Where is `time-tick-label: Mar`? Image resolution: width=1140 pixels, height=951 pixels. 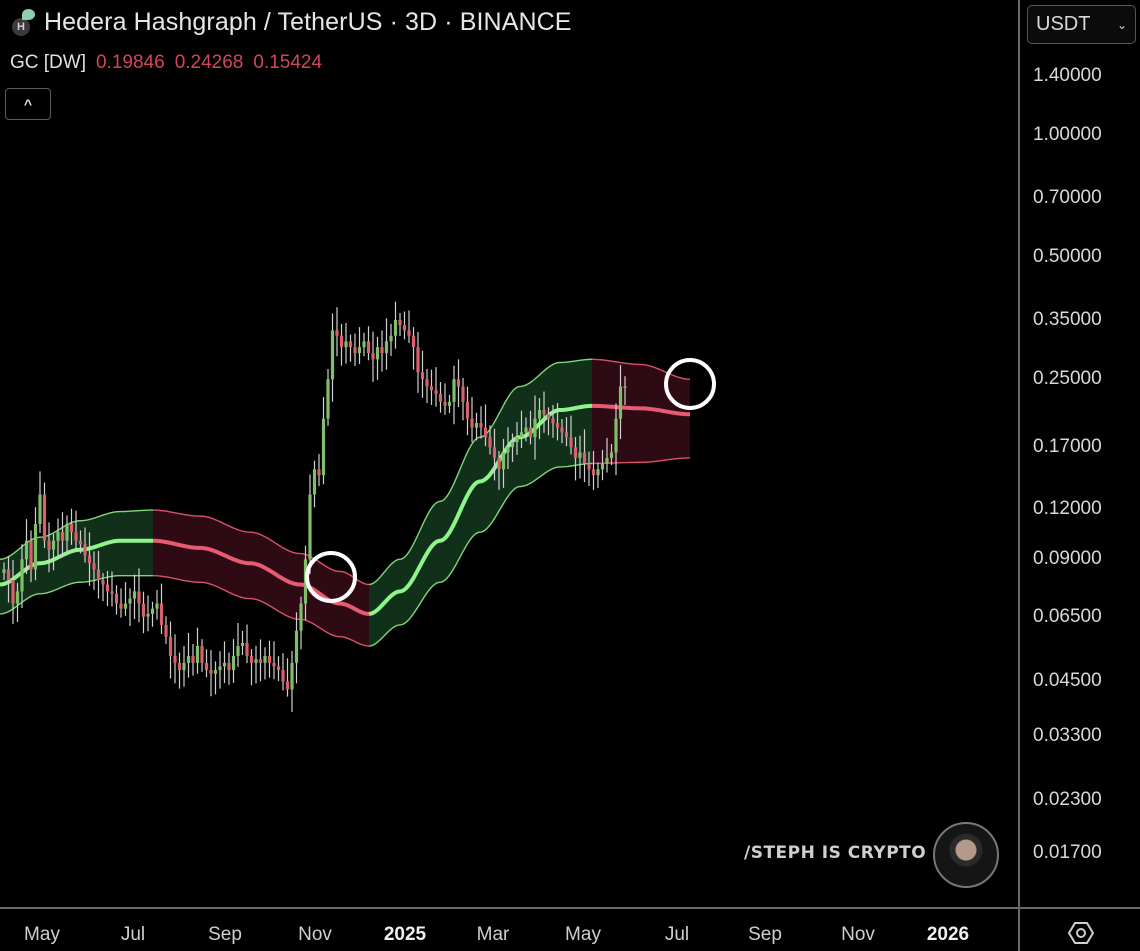
time-tick-label: Mar is located at coordinates (493, 934).